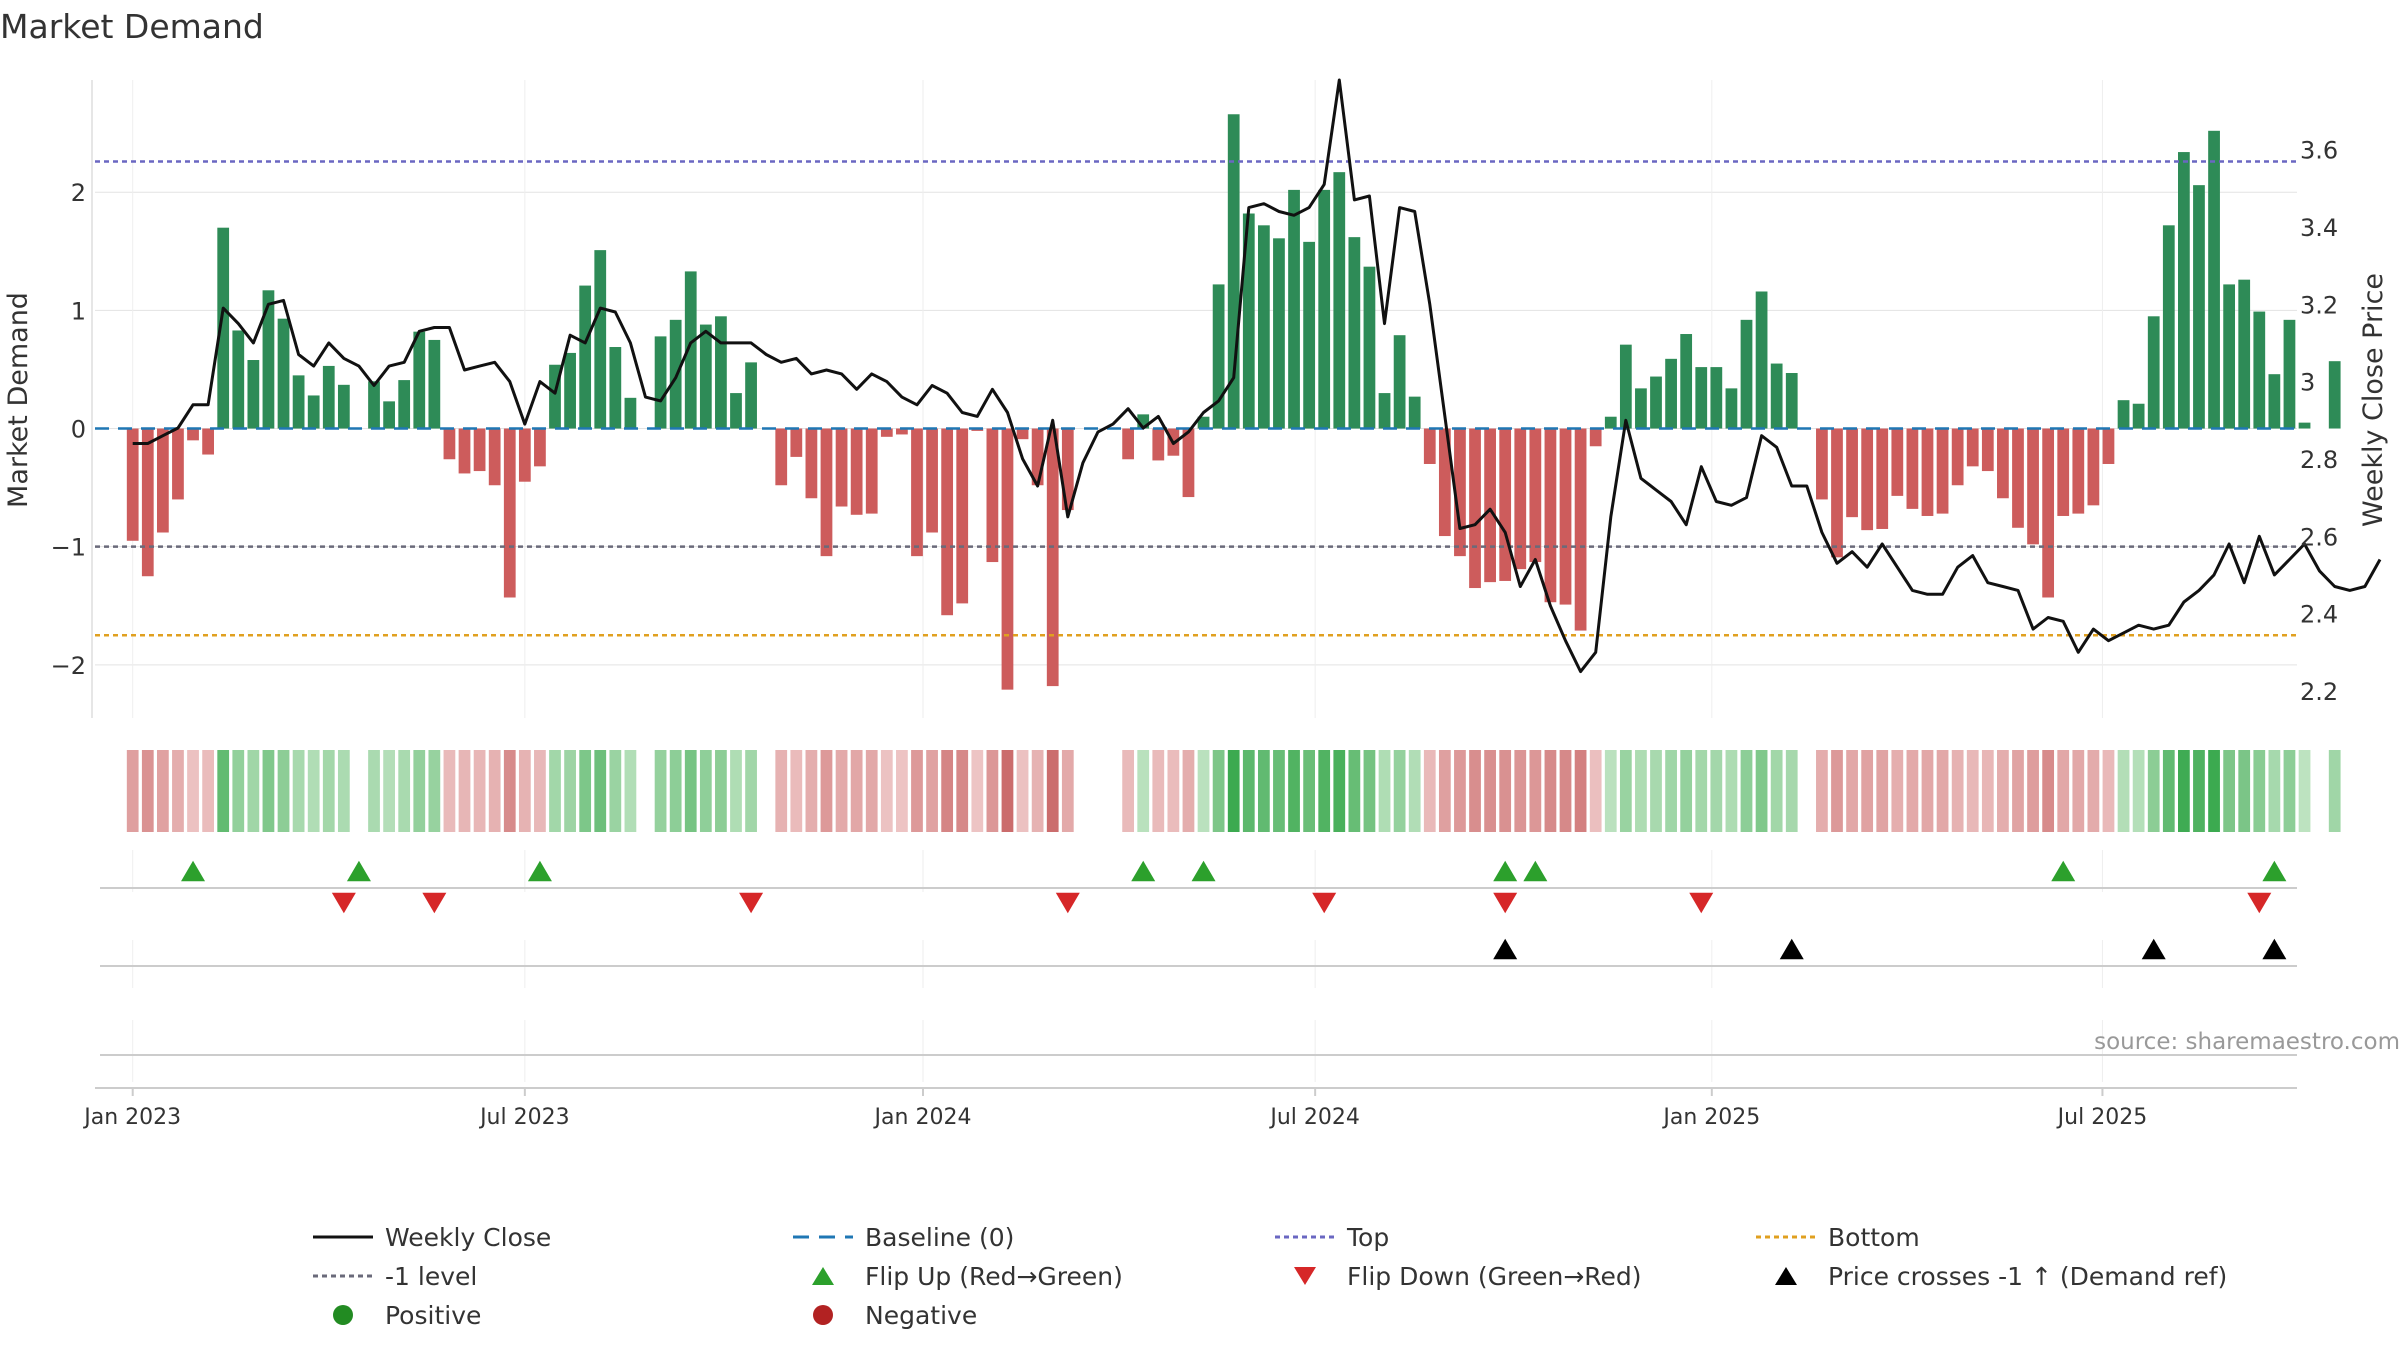 The width and height of the screenshot is (2400, 1350). What do you see at coordinates (78, 193) in the screenshot?
I see `y-tick-label: 2` at bounding box center [78, 193].